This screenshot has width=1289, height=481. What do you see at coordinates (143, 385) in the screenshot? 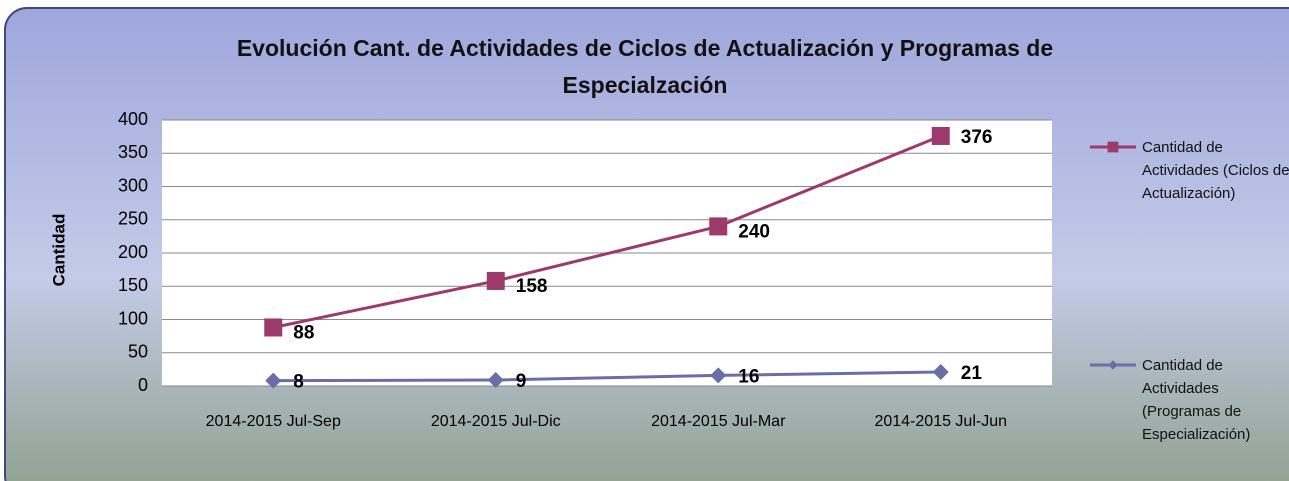
I see `y-tick-label: 0` at bounding box center [143, 385].